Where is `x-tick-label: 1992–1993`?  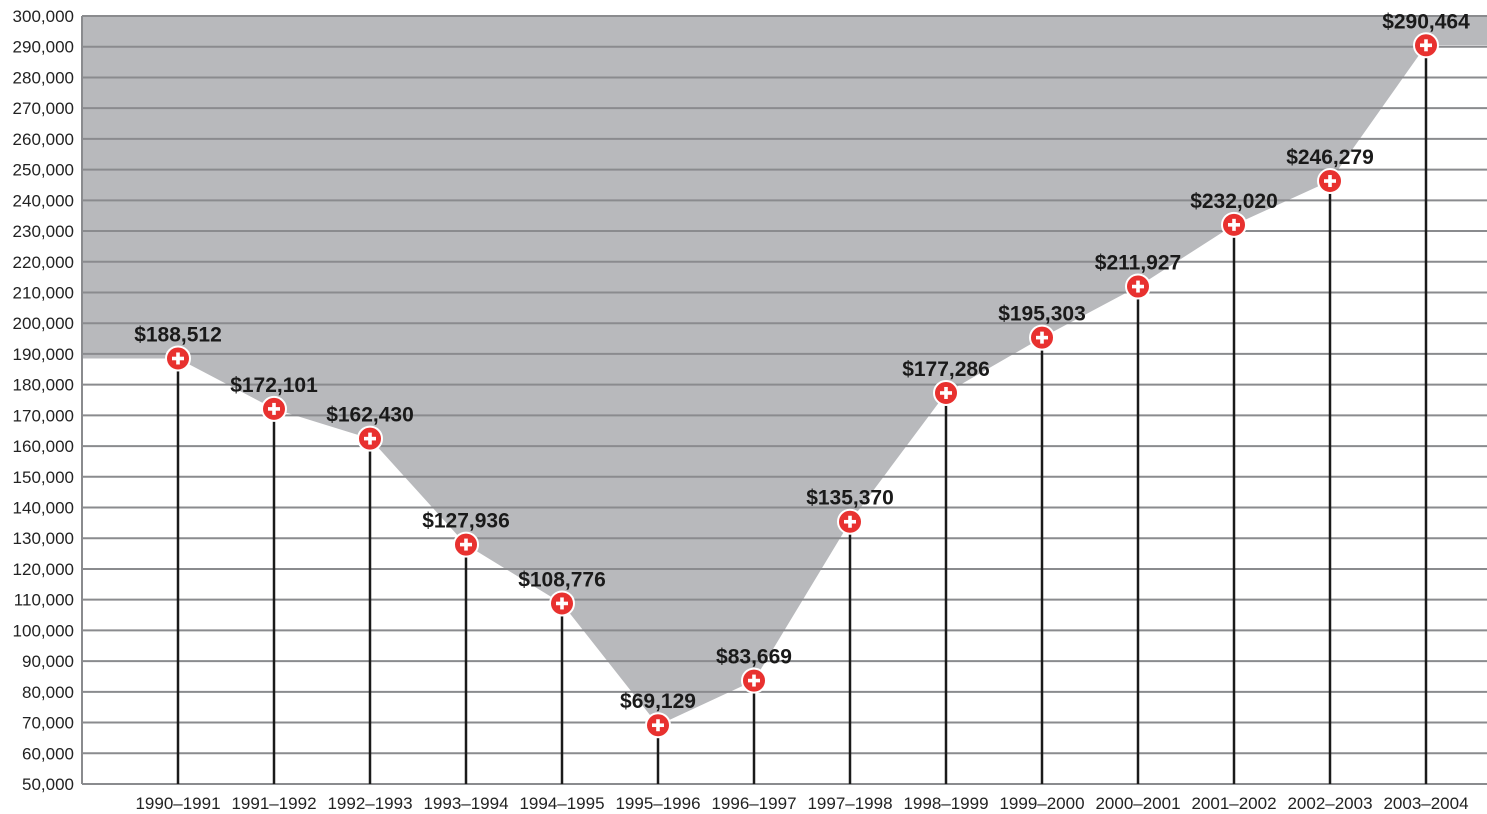
x-tick-label: 1992–1993 is located at coordinates (369, 803).